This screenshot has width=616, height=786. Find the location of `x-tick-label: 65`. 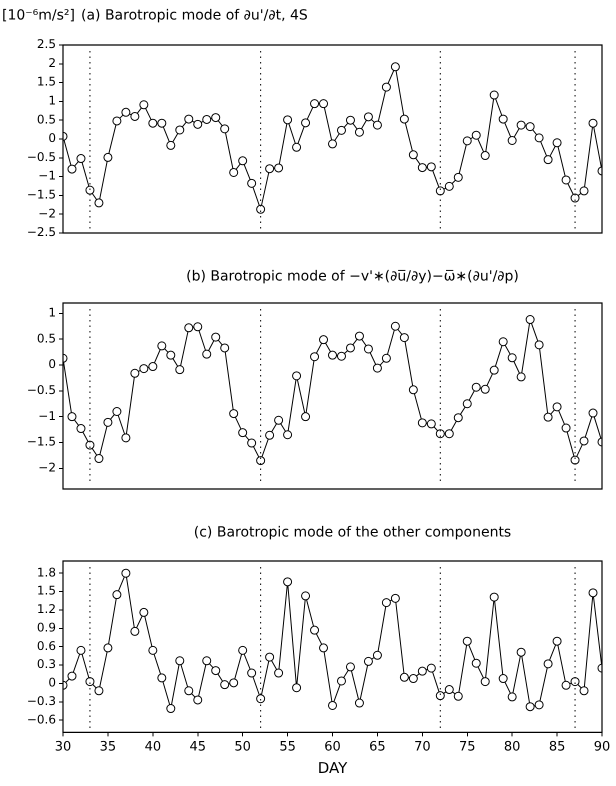

x-tick-label: 65 is located at coordinates (377, 747).